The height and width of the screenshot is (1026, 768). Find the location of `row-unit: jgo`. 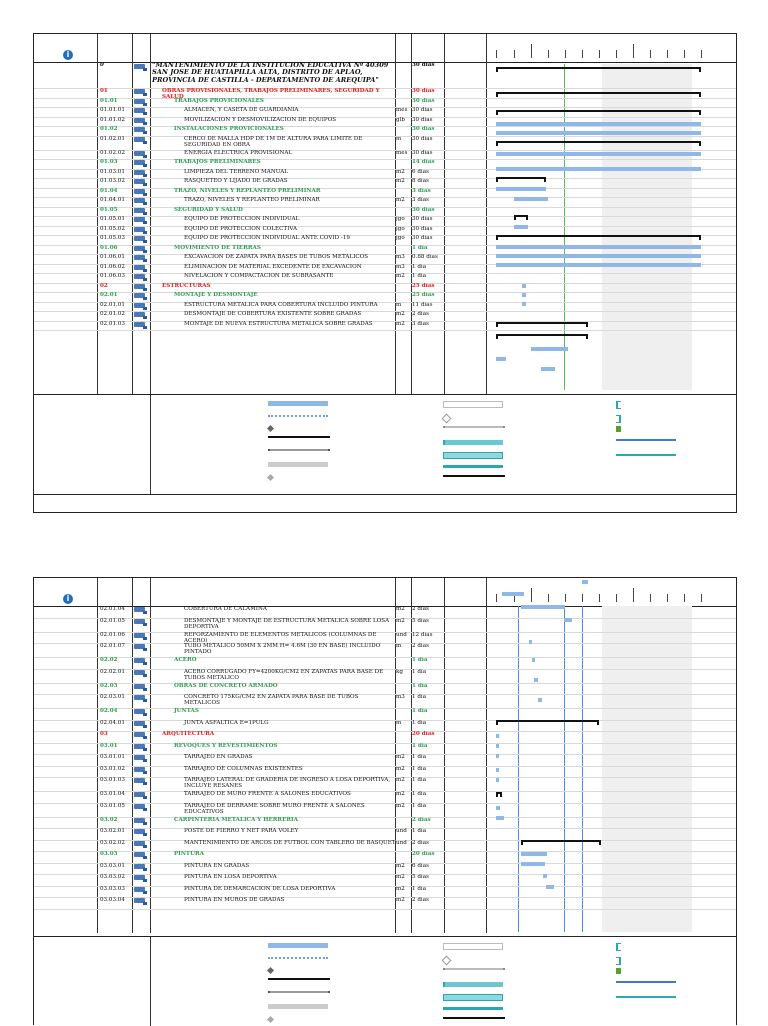

row-unit: jgo is located at coordinates (400, 219).